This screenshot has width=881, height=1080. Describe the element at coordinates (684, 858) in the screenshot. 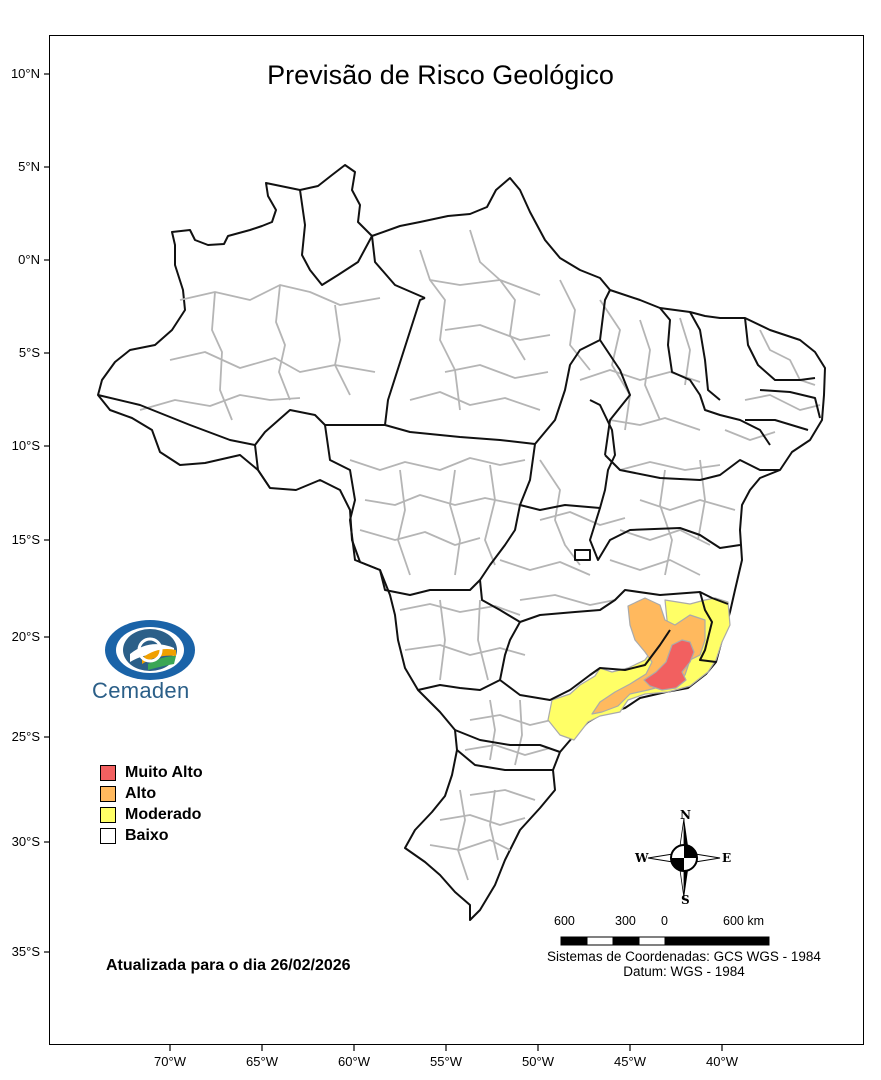

I see `compass-rose-icon` at that location.